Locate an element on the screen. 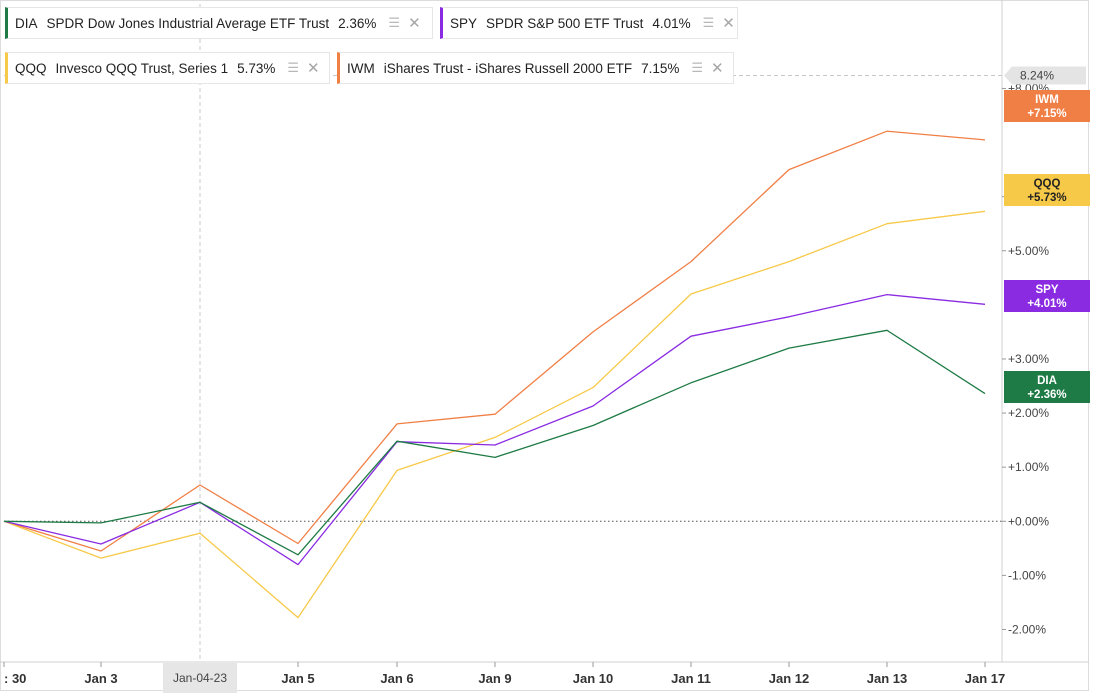 The width and height of the screenshot is (1093, 700). x-tick-label: Jan 6 is located at coordinates (396, 678).